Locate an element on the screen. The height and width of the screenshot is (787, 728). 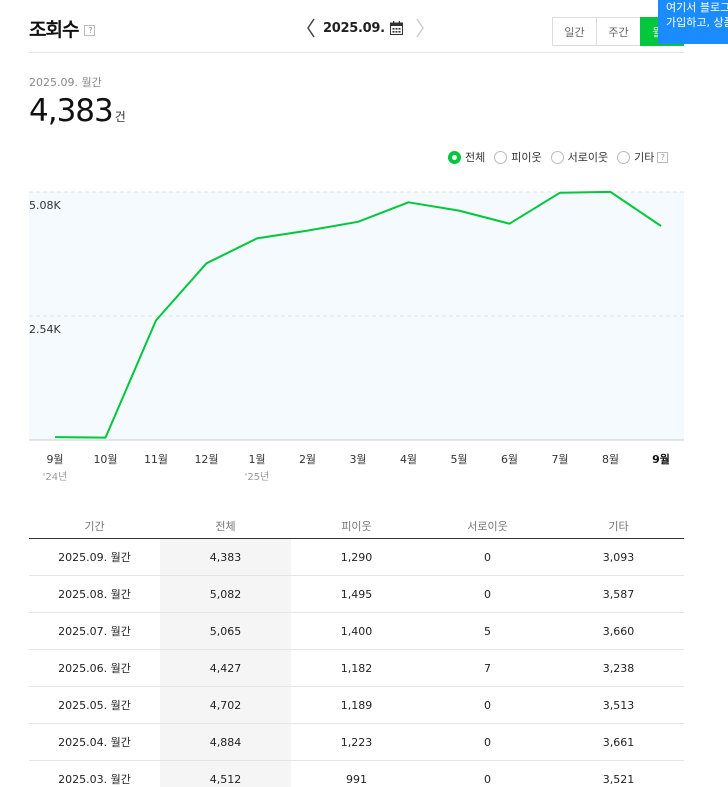
cell-period: 2025.07. 월간 is located at coordinates (94, 631).